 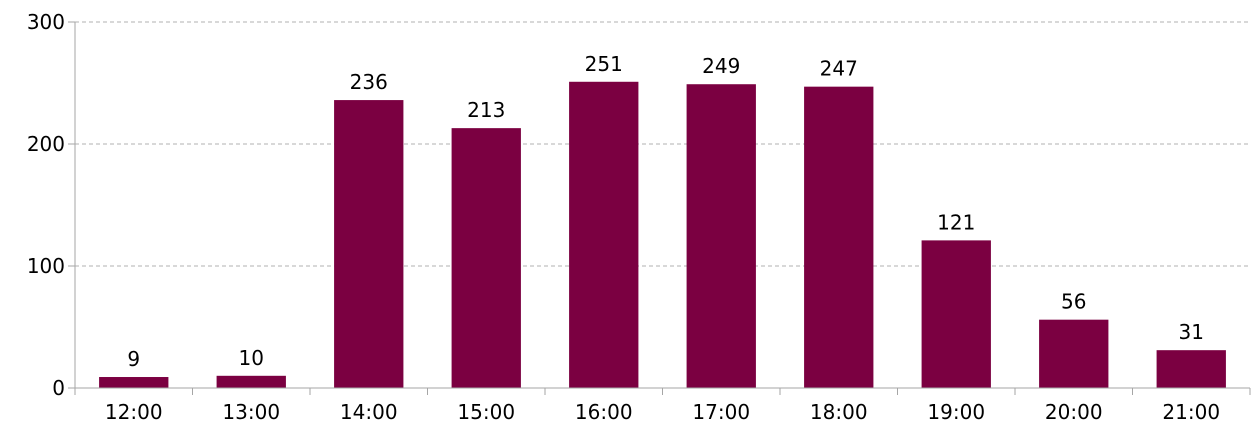 I want to click on data-label: 9, so click(x=133, y=359).